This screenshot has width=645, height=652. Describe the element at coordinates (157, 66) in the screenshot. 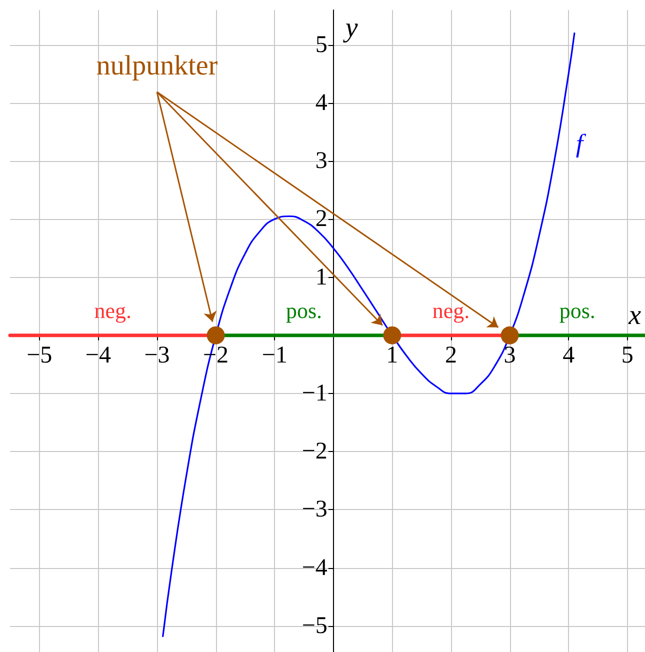

I see `annotation: nulpunkter` at that location.